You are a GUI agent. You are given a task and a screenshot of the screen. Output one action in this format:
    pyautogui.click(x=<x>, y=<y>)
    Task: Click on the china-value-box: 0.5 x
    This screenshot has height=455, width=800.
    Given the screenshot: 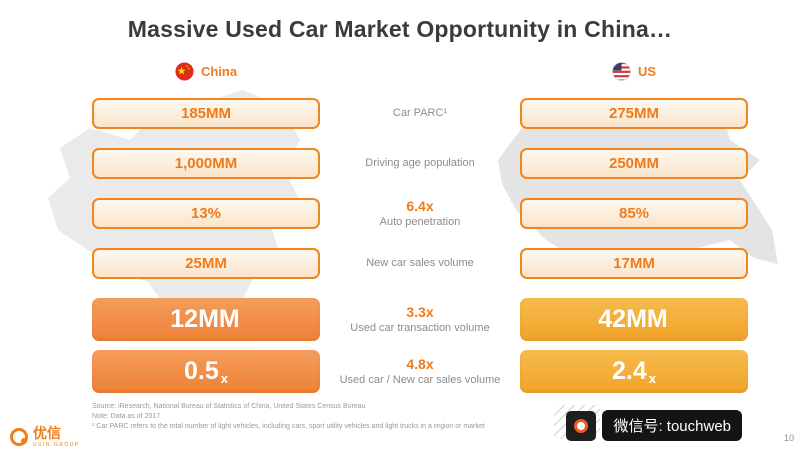 What is the action you would take?
    pyautogui.click(x=206, y=371)
    